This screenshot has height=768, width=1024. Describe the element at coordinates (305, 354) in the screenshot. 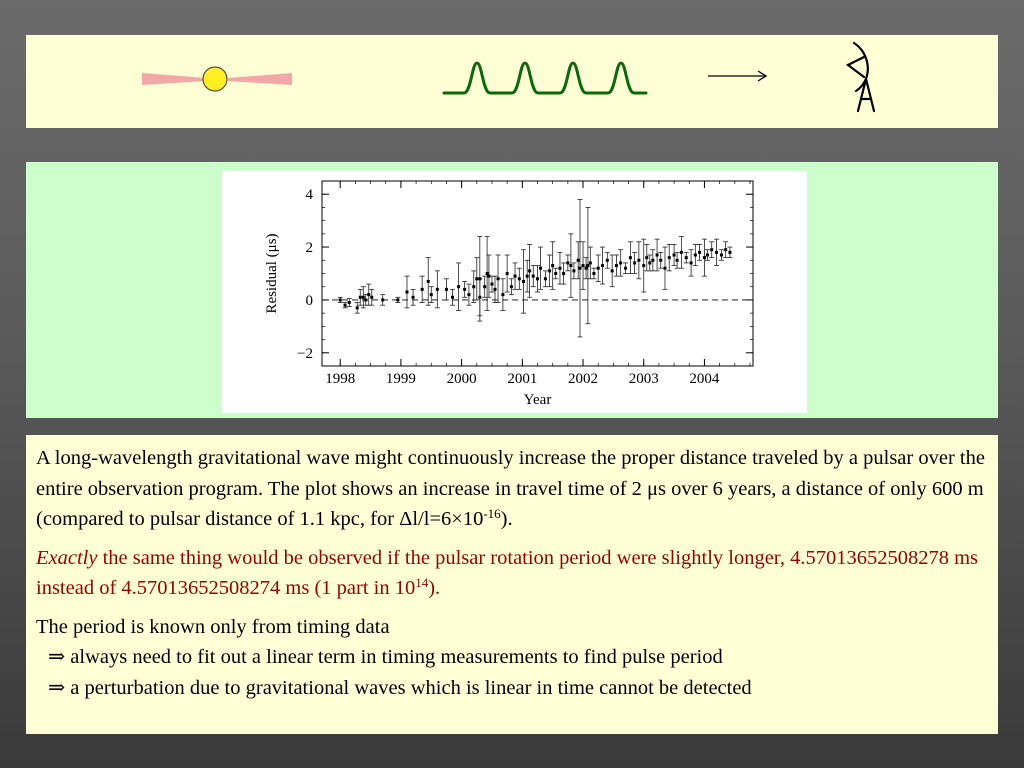

I see `y-tick-label: −2` at that location.